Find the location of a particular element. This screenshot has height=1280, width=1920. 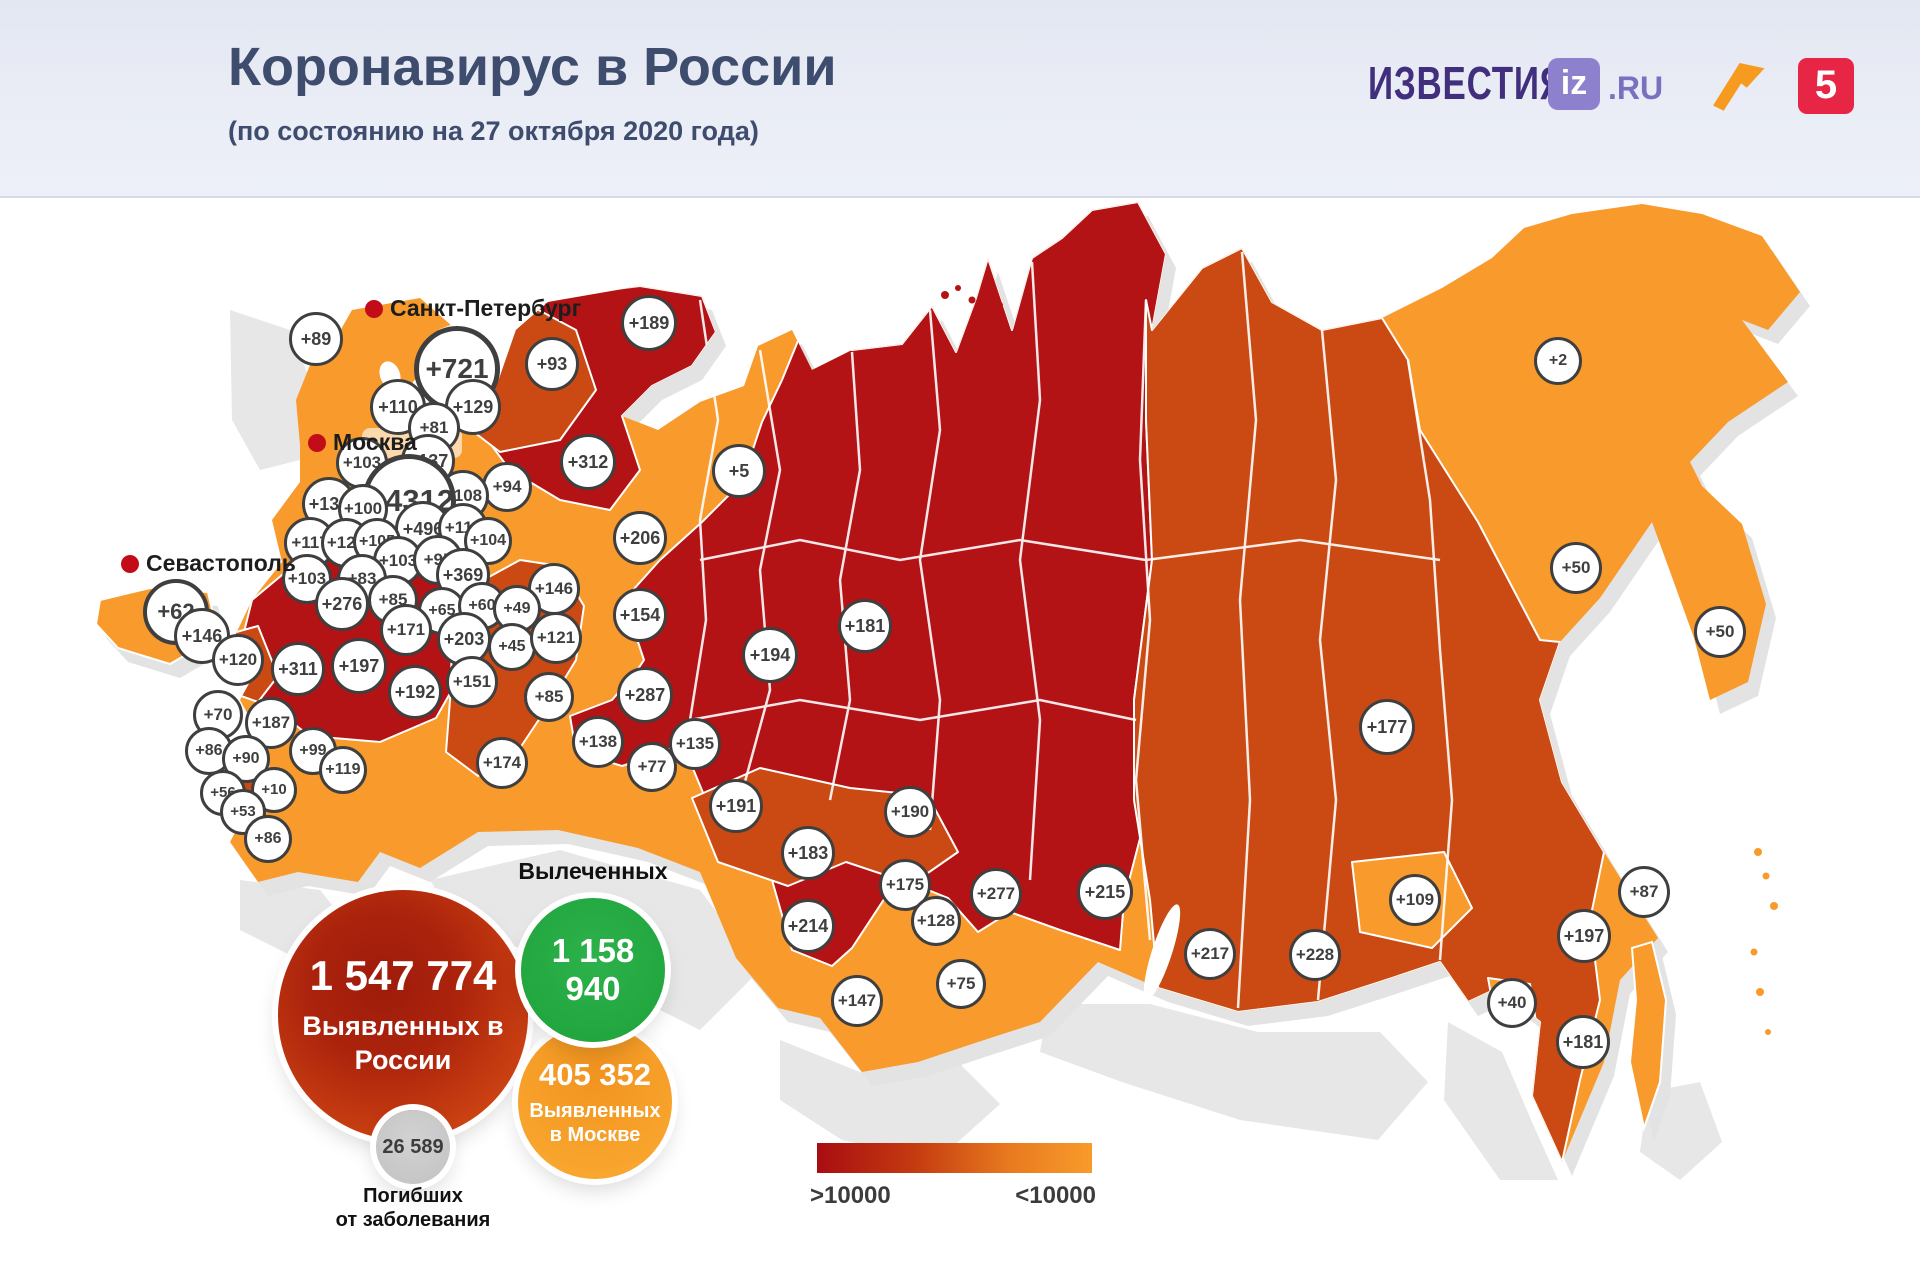

legend-gradient-bar is located at coordinates (954, 1158).